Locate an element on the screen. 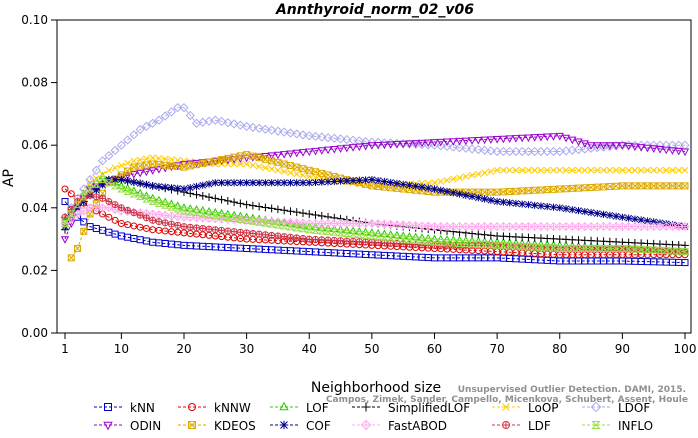 This screenshot has height=438, width=698. x-tick-label: 100 is located at coordinates (685, 349).